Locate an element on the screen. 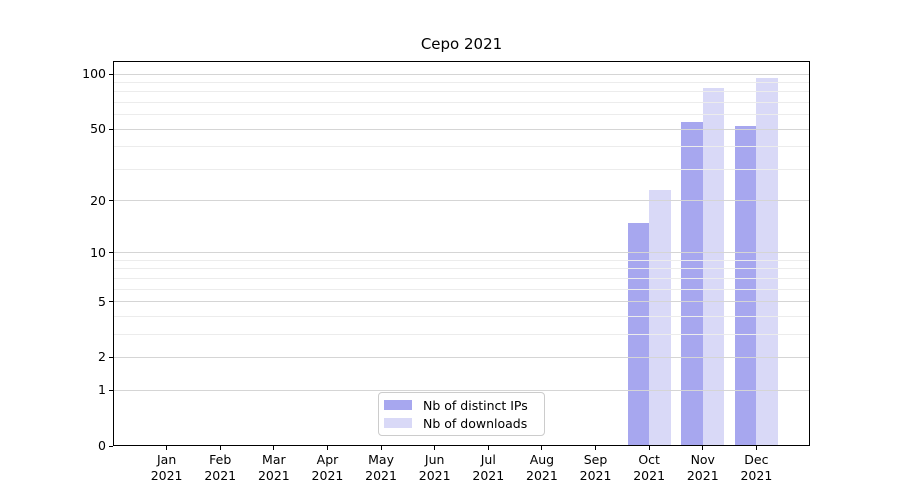 Image resolution: width=900 pixels, height=500 pixels. x-tick-label-jul: Jul 2021 is located at coordinates (488, 467).